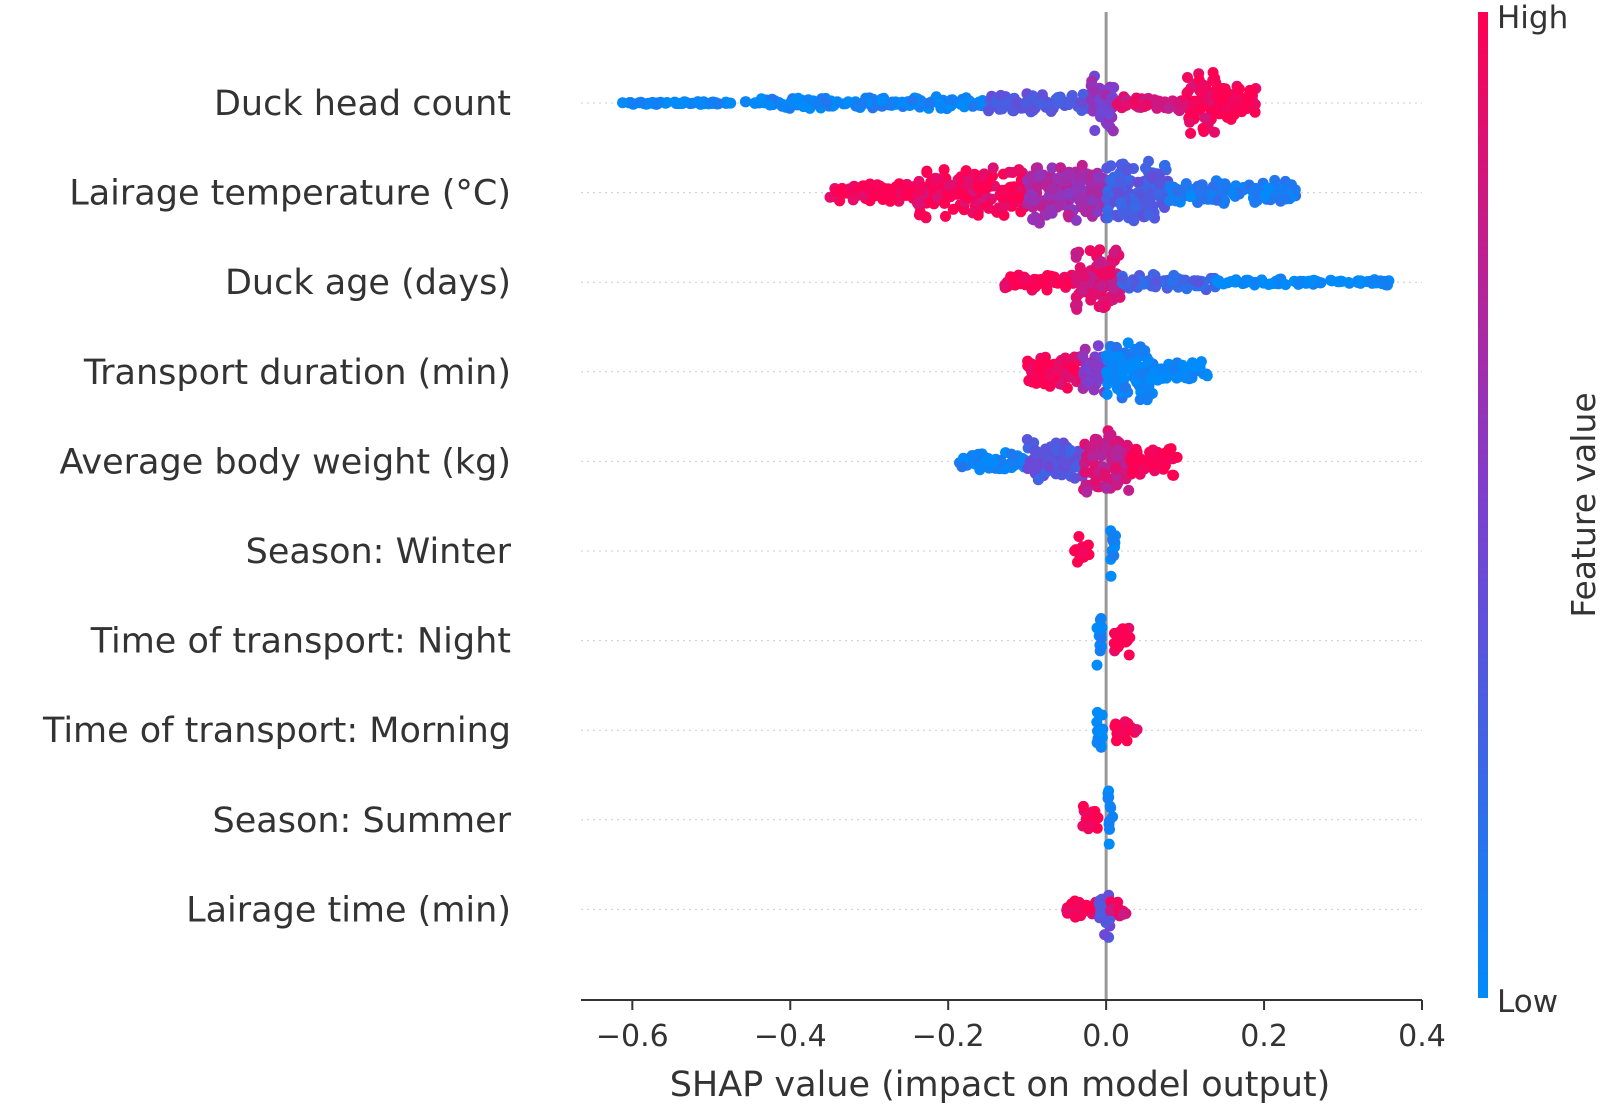 The width and height of the screenshot is (1600, 1107). I want to click on feature-label: Lairage temperature (°C), so click(290, 194).